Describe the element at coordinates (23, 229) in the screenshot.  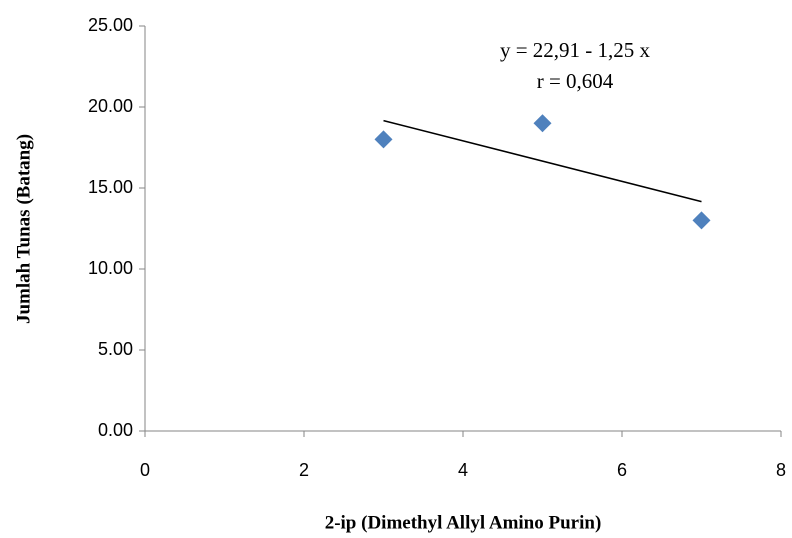
I see `y-axis-title: Jumlah Tunas (Batang)` at that location.